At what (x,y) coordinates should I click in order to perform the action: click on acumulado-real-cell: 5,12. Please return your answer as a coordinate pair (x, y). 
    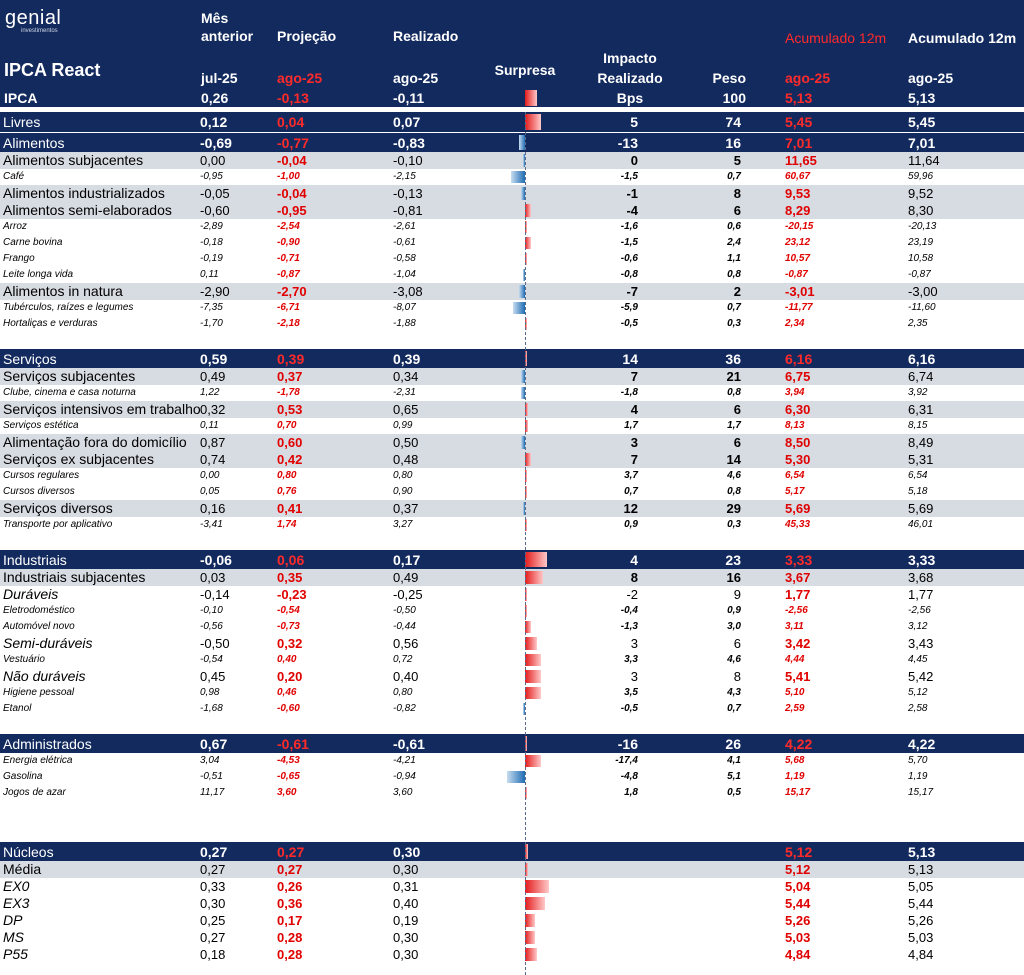
    Looking at the image, I should click on (918, 692).